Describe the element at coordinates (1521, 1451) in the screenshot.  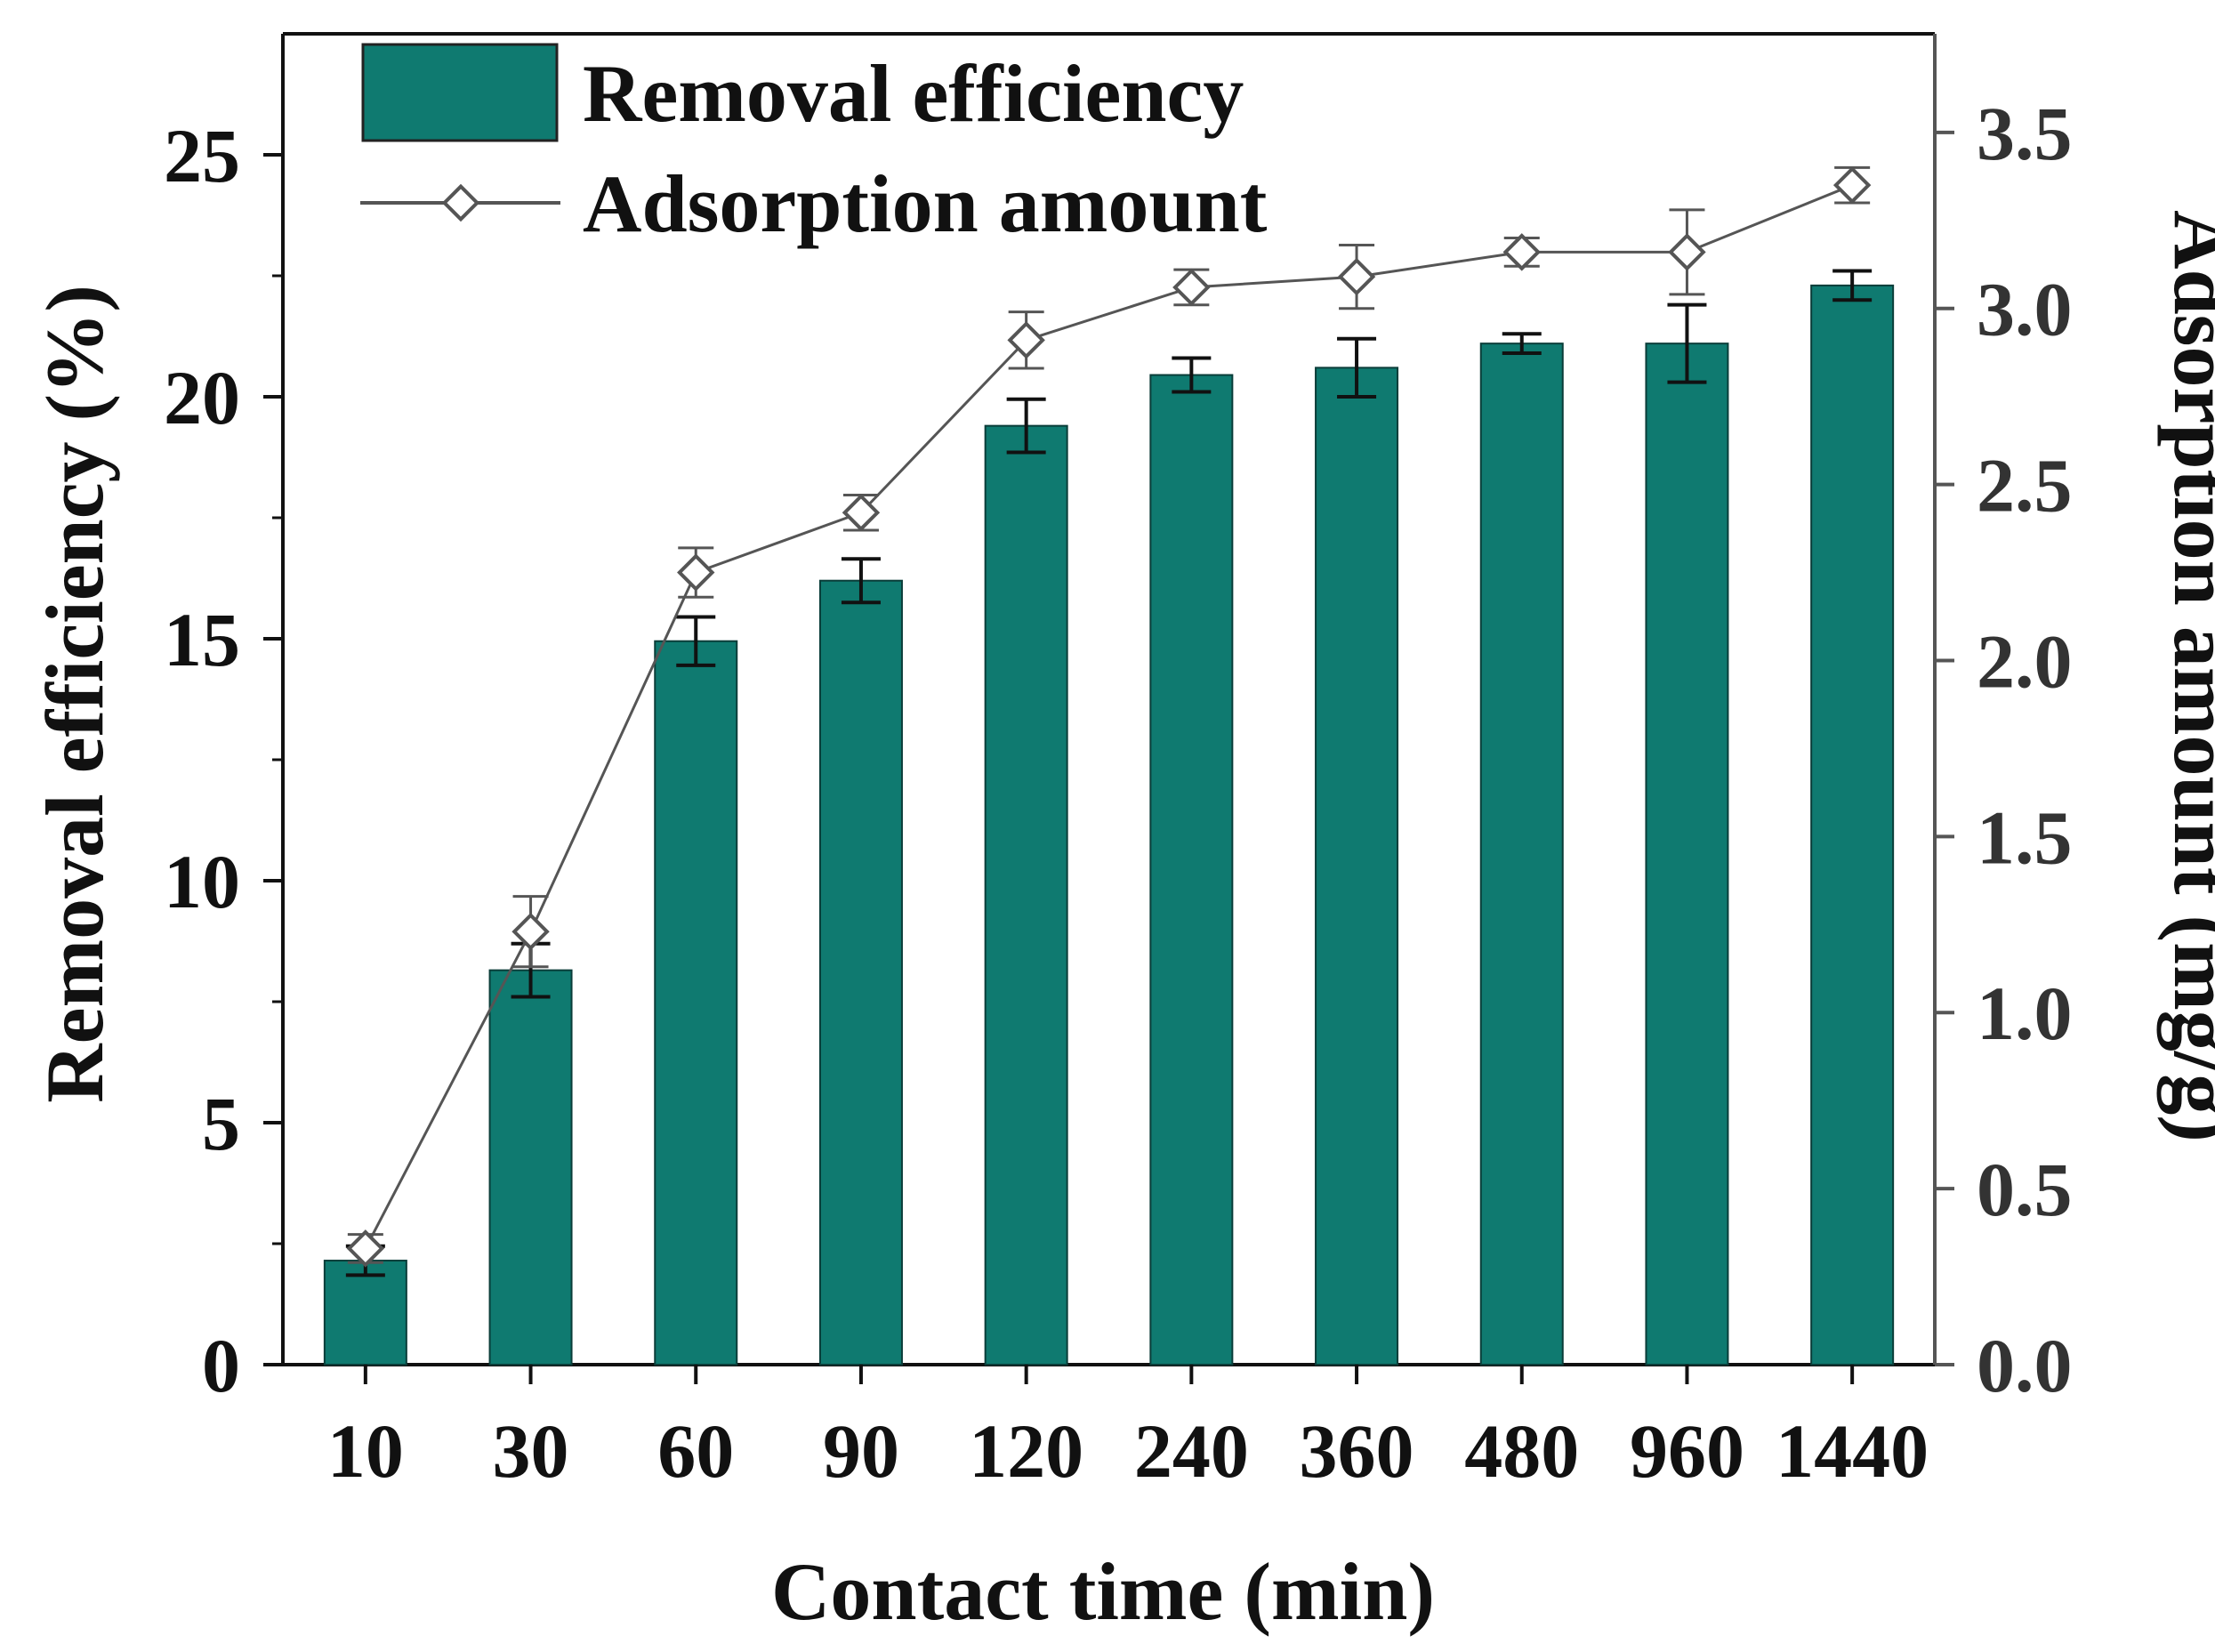
I see `x-tick-label: 480` at that location.